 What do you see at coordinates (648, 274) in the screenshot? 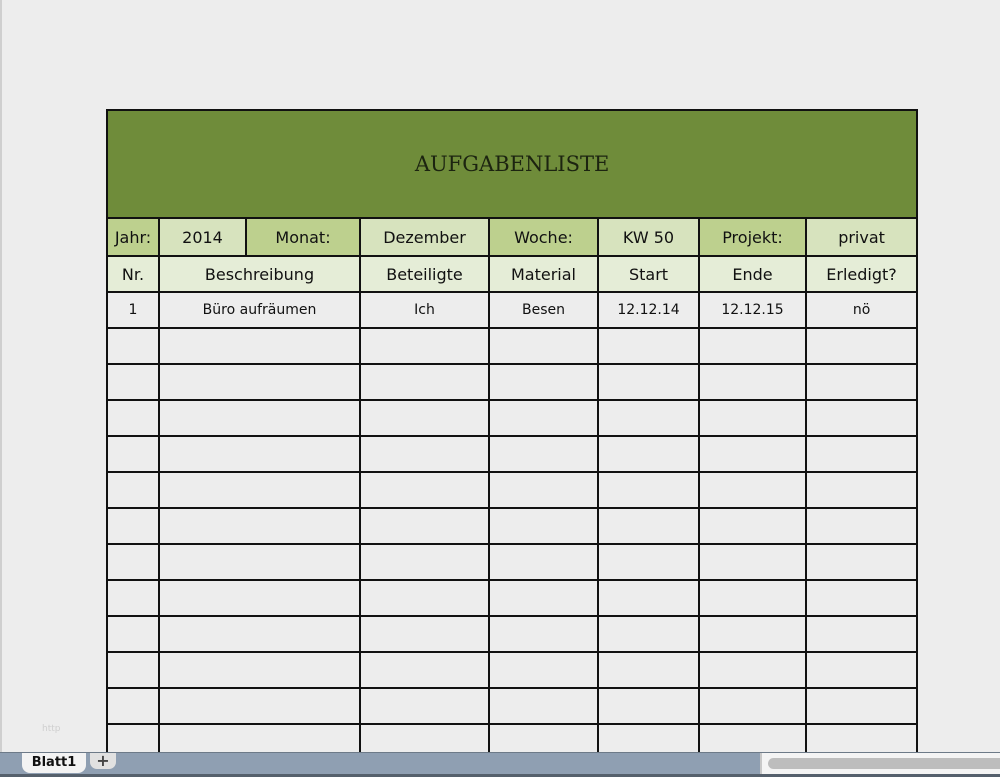
I see `header-start: Start` at bounding box center [648, 274].